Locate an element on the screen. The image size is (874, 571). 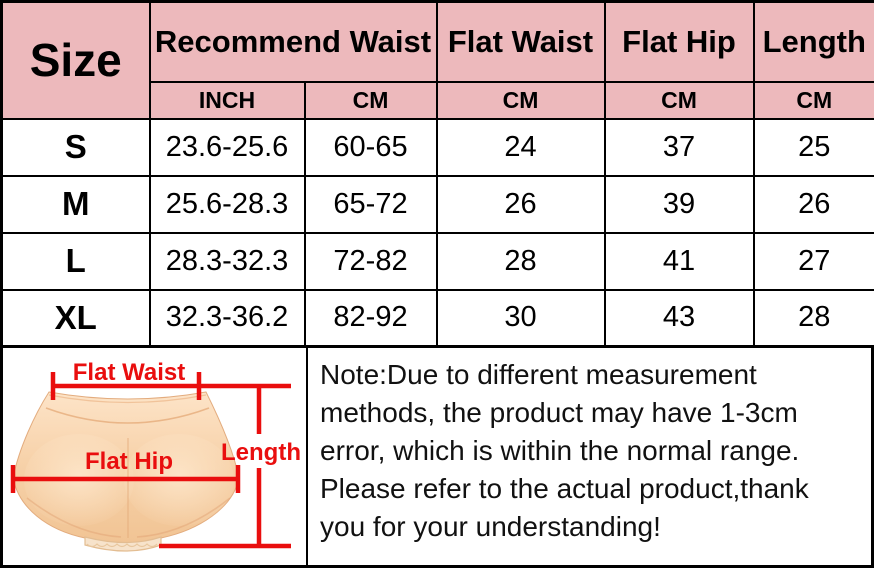
note-text-line: Please refer to the actual product,thank is located at coordinates (593, 489).